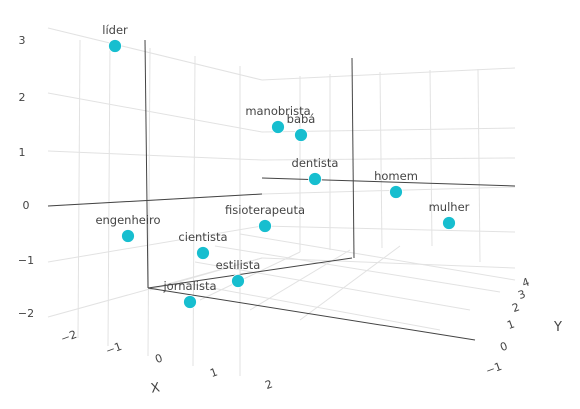 The image size is (580, 409). I want to click on point-label: mulher, so click(449, 207).